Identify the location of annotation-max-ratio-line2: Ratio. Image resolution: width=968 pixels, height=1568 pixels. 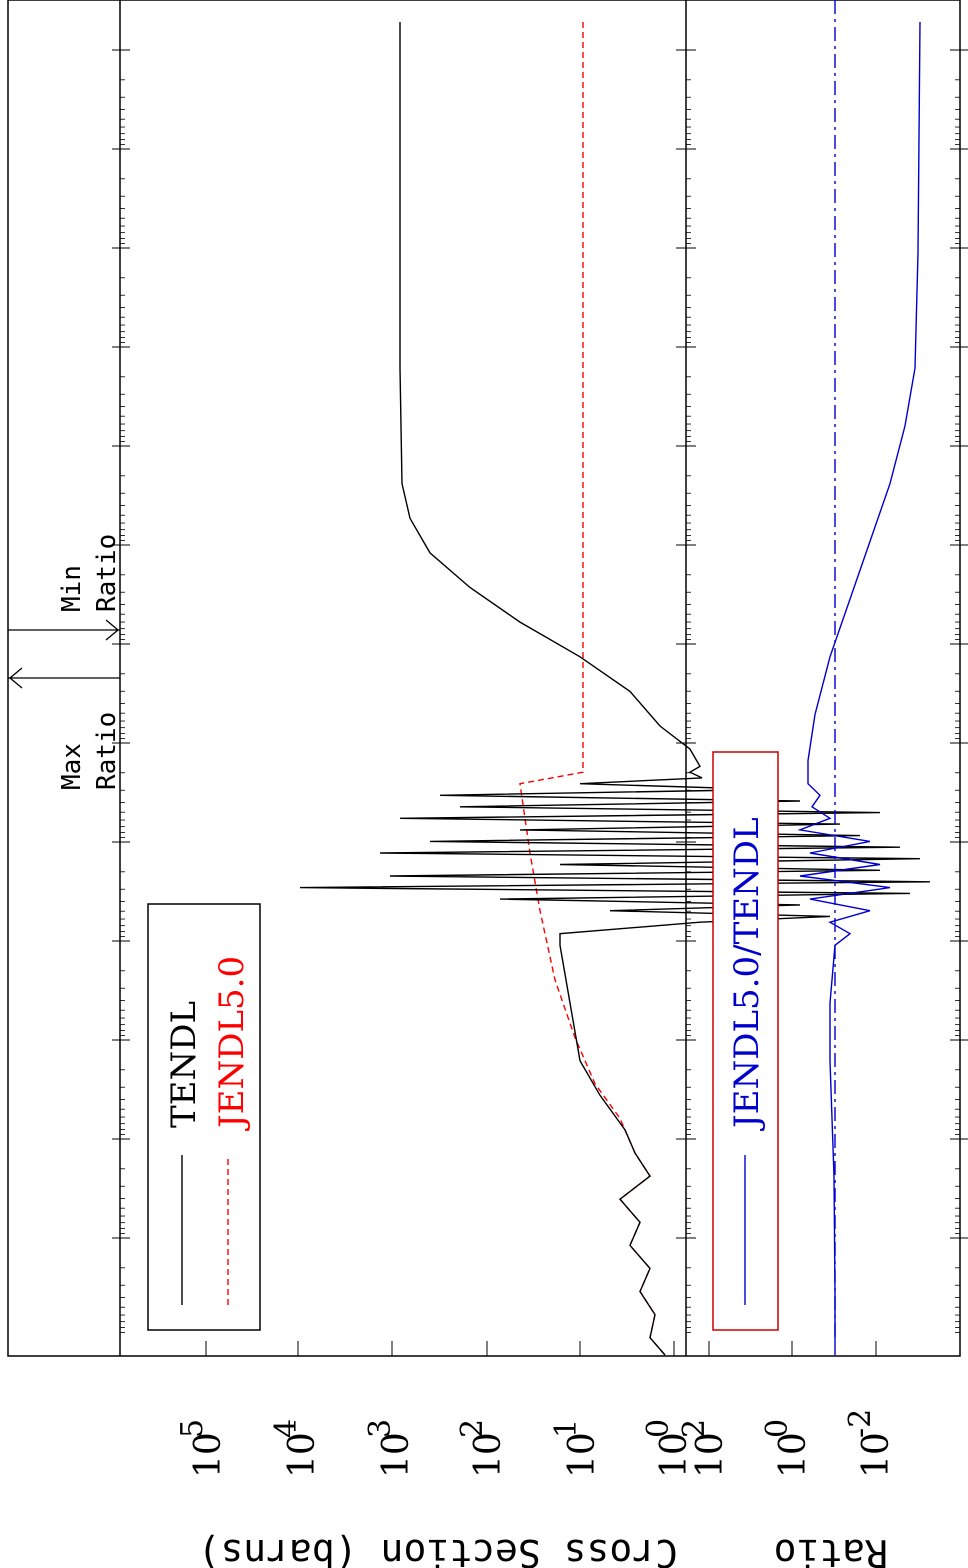
(107, 751).